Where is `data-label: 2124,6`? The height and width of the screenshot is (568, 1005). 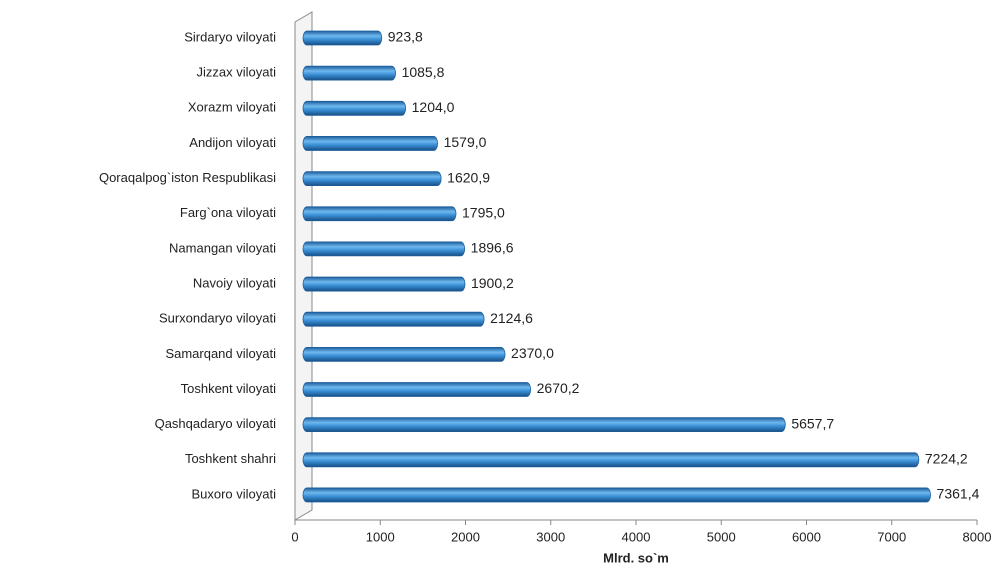
data-label: 2124,6 is located at coordinates (511, 318).